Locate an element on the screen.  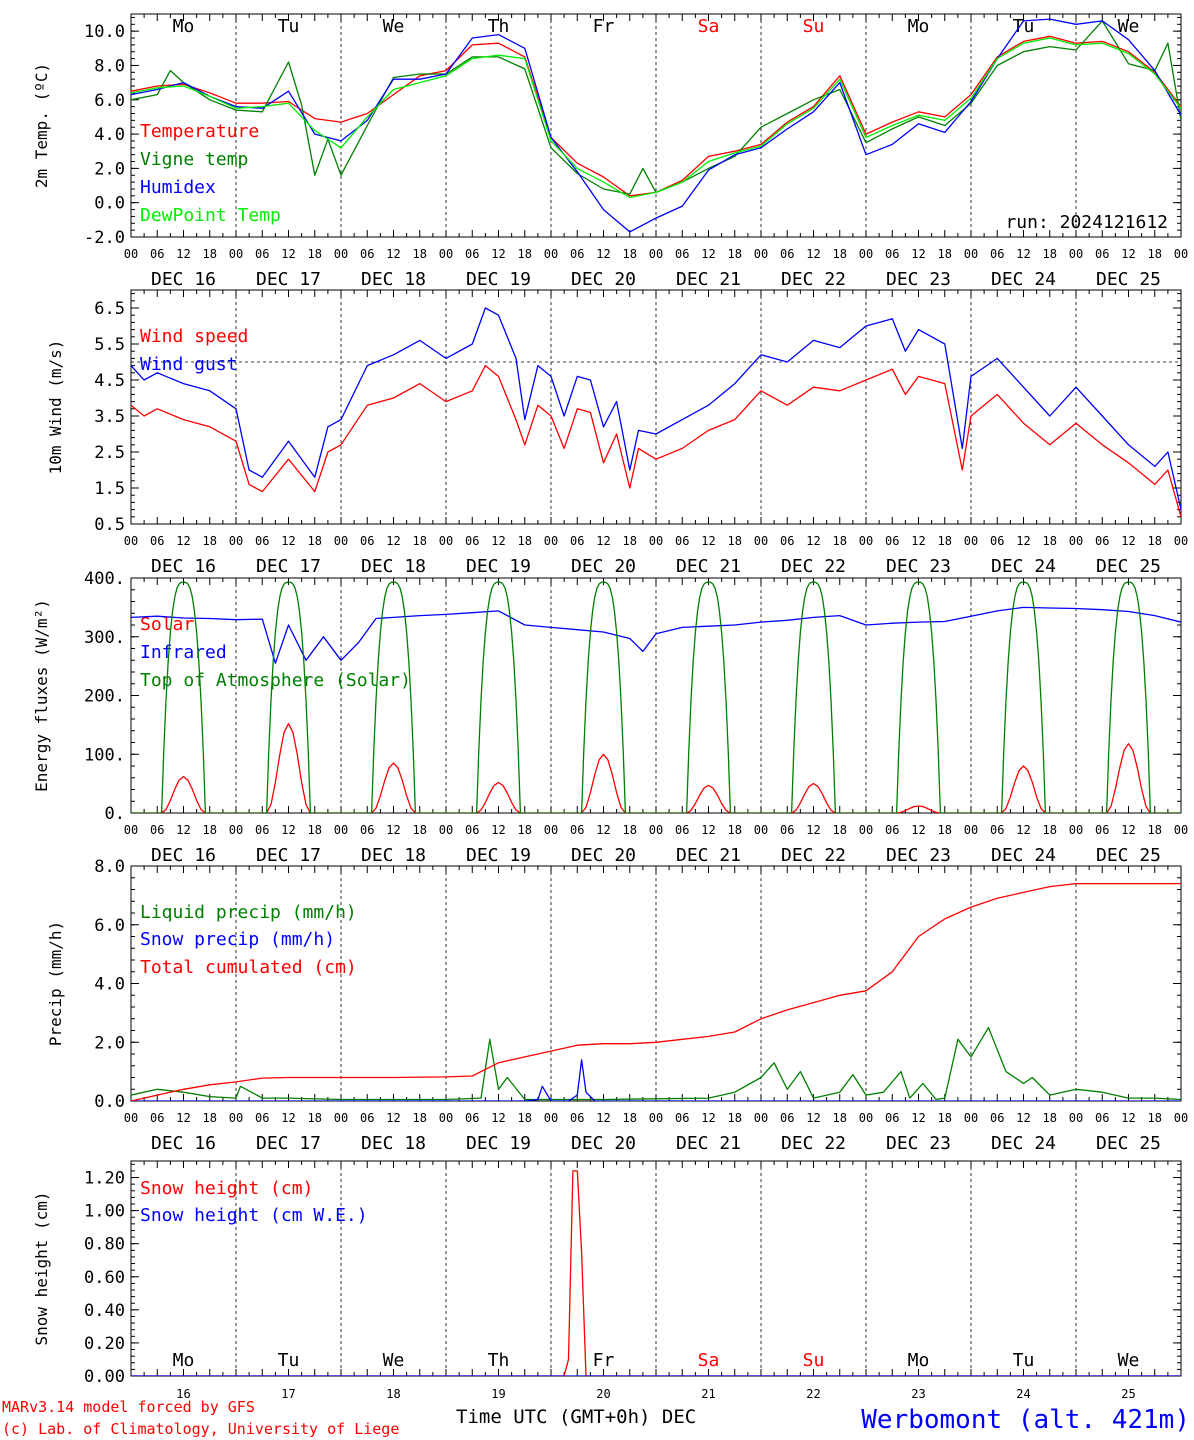
legend-entry: Snow height (cm W.E.) is located at coordinates (254, 1215).